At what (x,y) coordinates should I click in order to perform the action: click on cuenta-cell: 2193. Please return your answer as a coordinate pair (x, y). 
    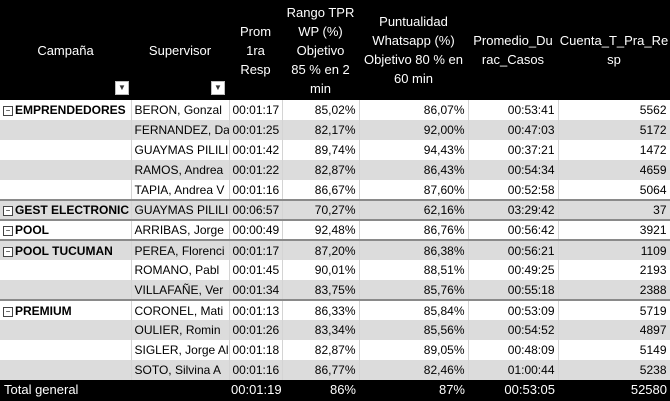
    Looking at the image, I should click on (614, 270).